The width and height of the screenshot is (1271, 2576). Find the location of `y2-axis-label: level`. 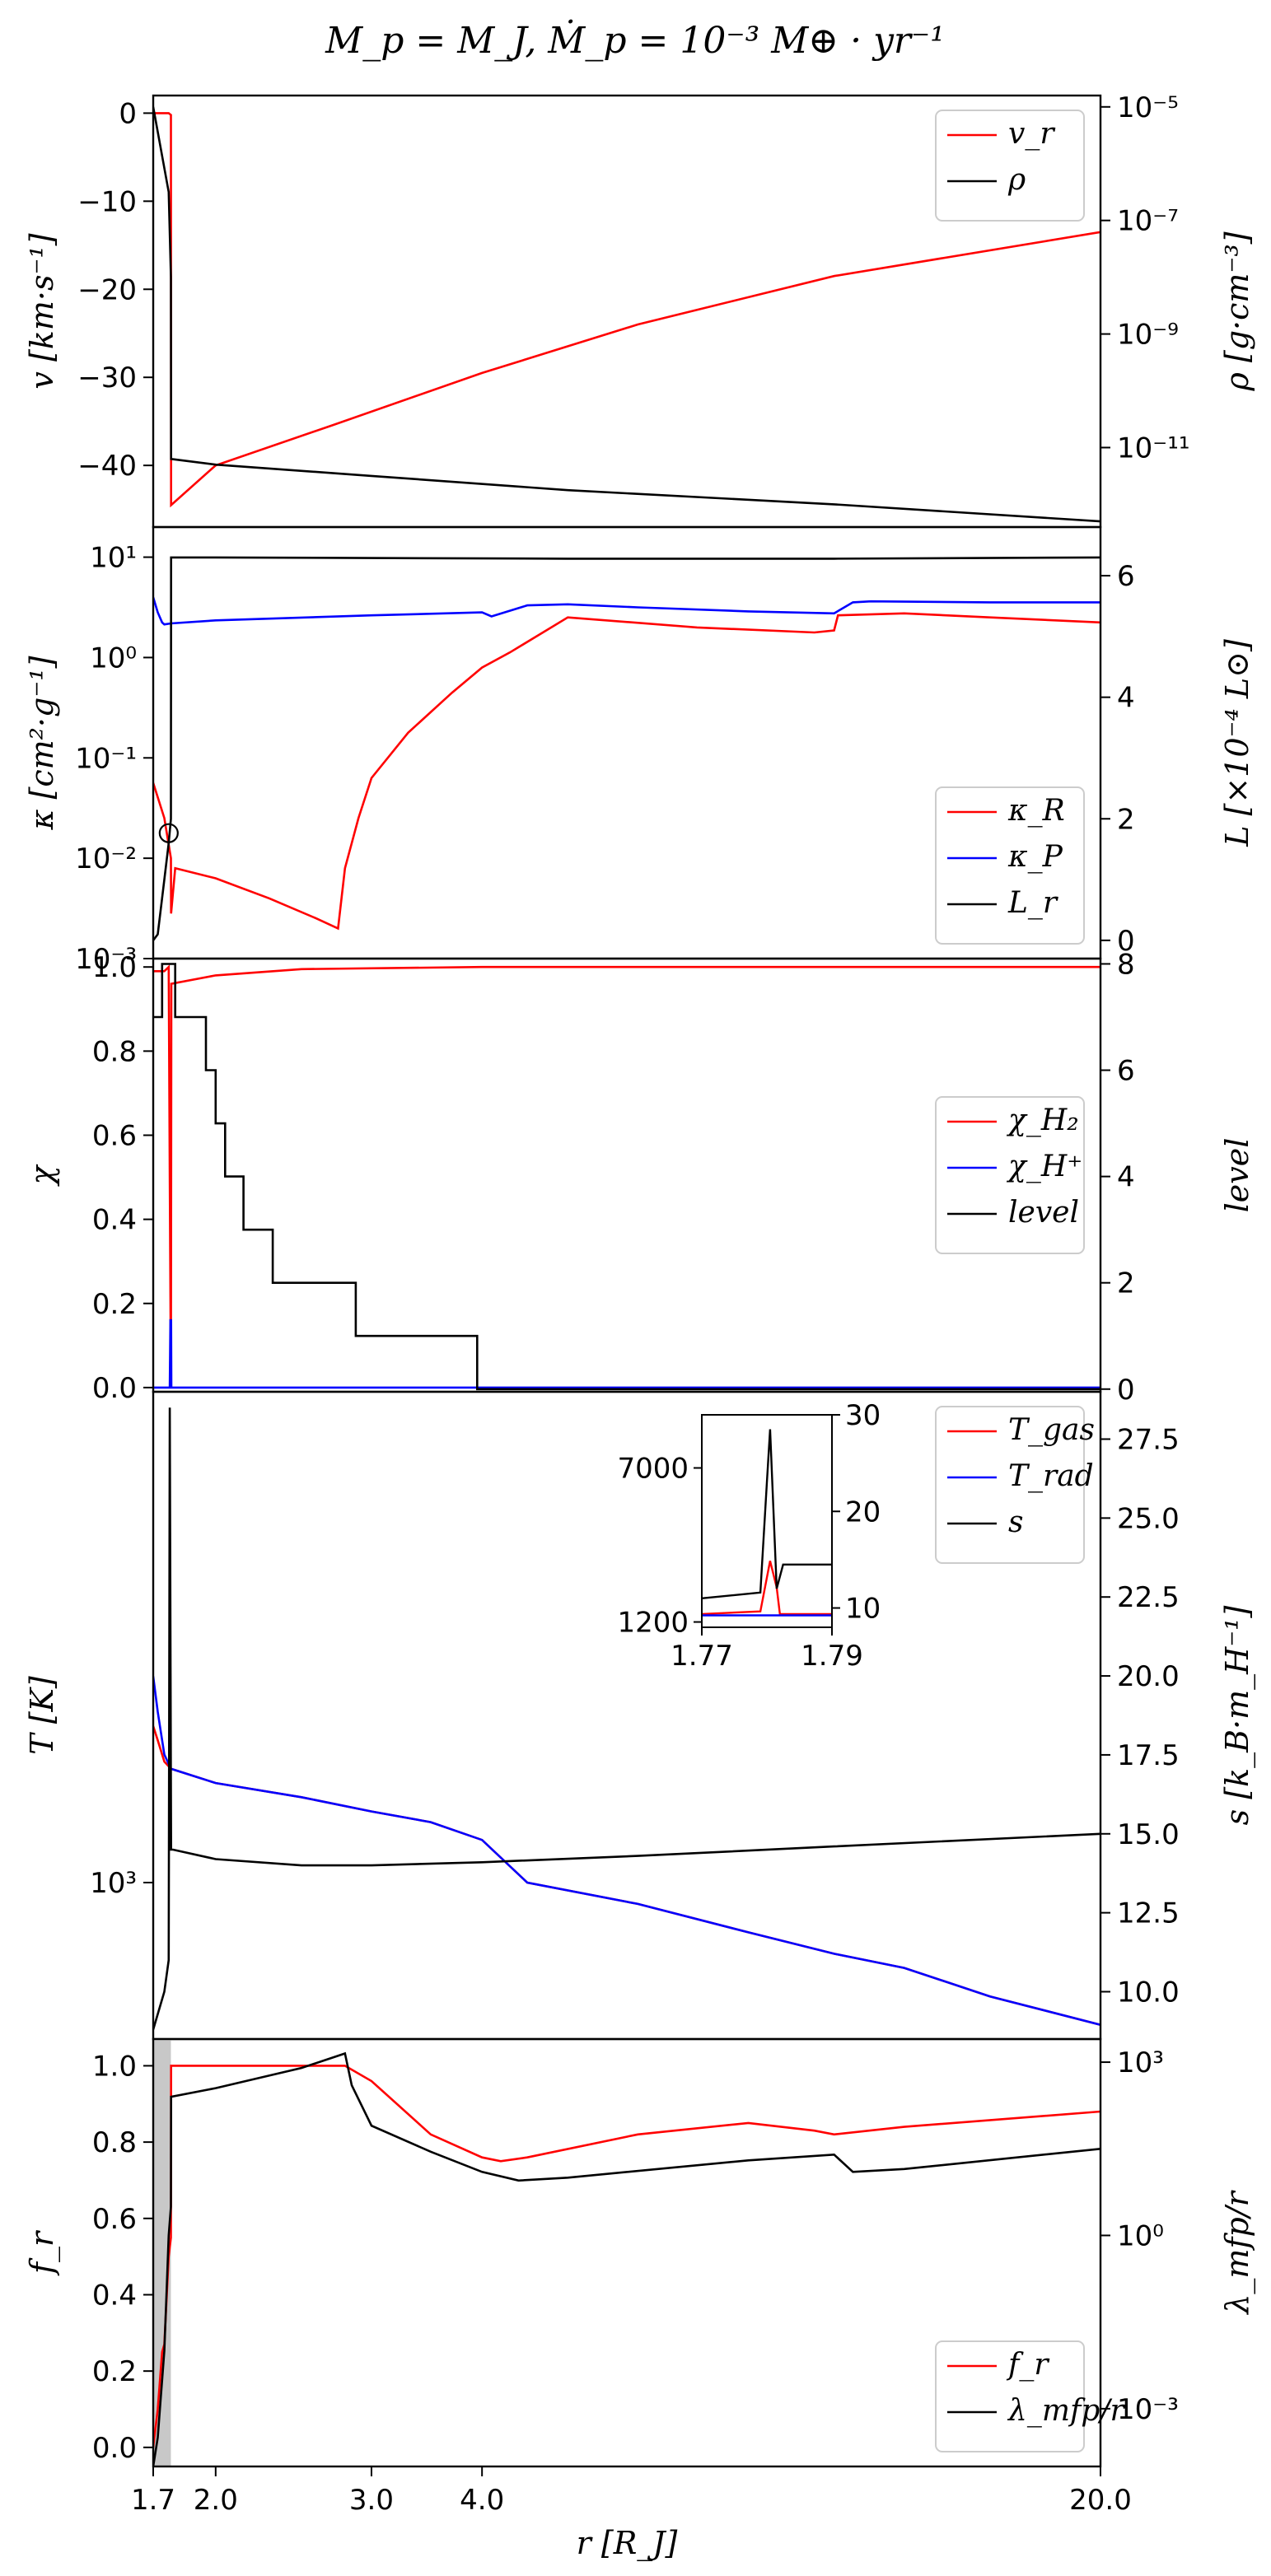

y2-axis-label: level is located at coordinates (1237, 1175).